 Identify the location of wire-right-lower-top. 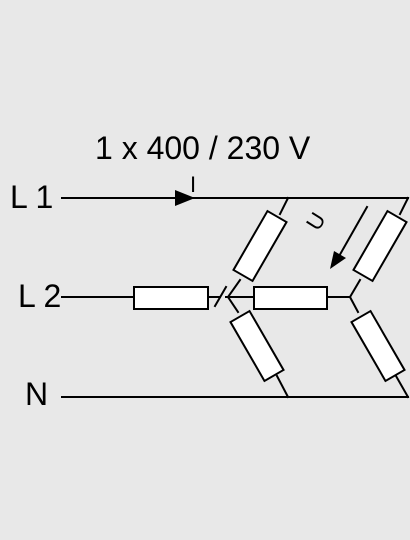
(354, 304).